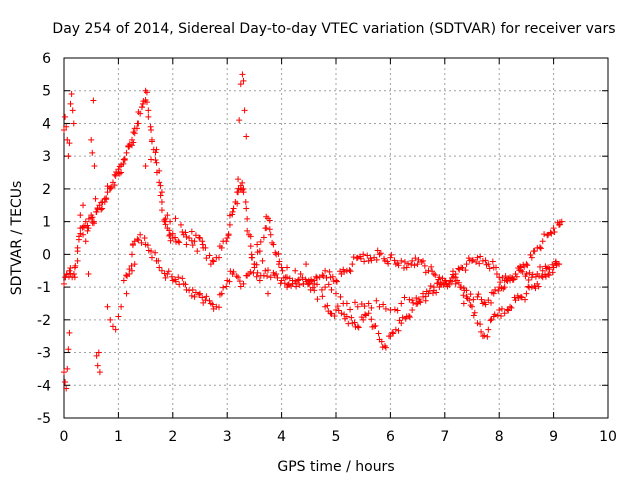  Describe the element at coordinates (46, 223) in the screenshot. I see `y-tick-label: 1` at that location.